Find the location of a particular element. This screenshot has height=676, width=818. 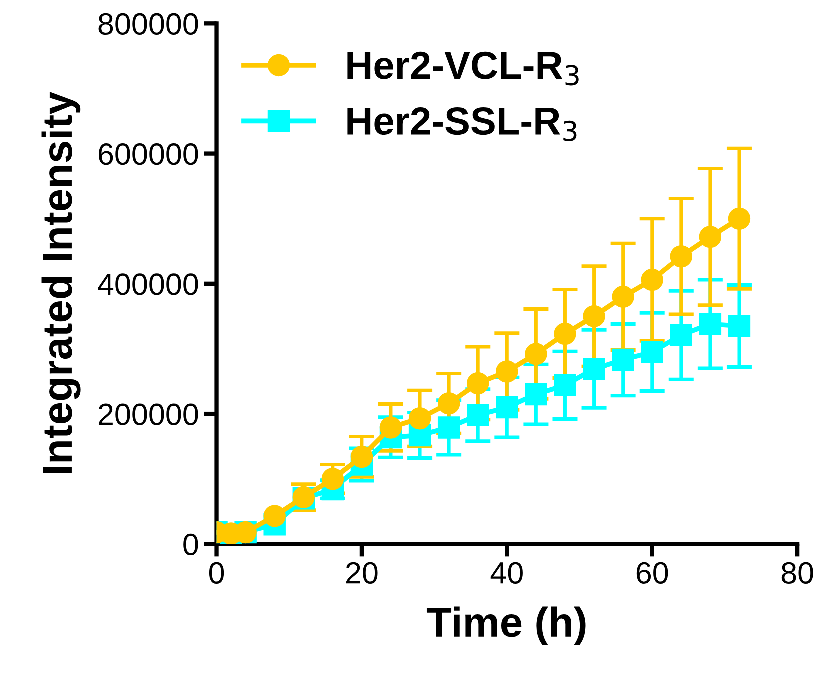

y-tick-label: 600000 is located at coordinates (148, 155).